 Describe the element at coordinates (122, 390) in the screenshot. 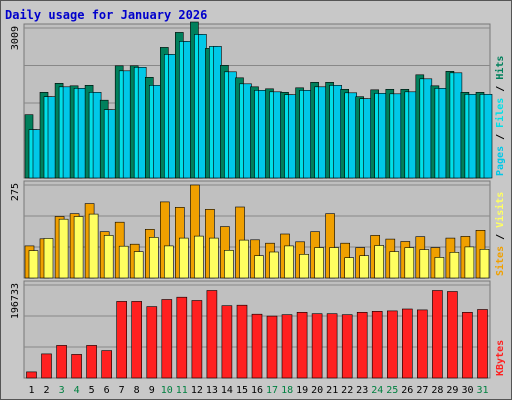

I see `x-tick-label: 7` at that location.